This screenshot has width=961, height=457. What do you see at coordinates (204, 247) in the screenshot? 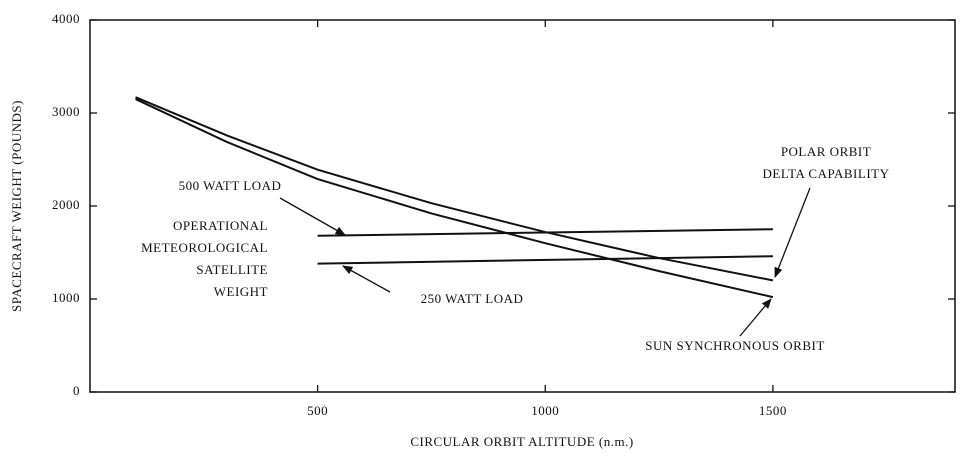
I see `annotation: METEOROLOGICAL` at bounding box center [204, 247].